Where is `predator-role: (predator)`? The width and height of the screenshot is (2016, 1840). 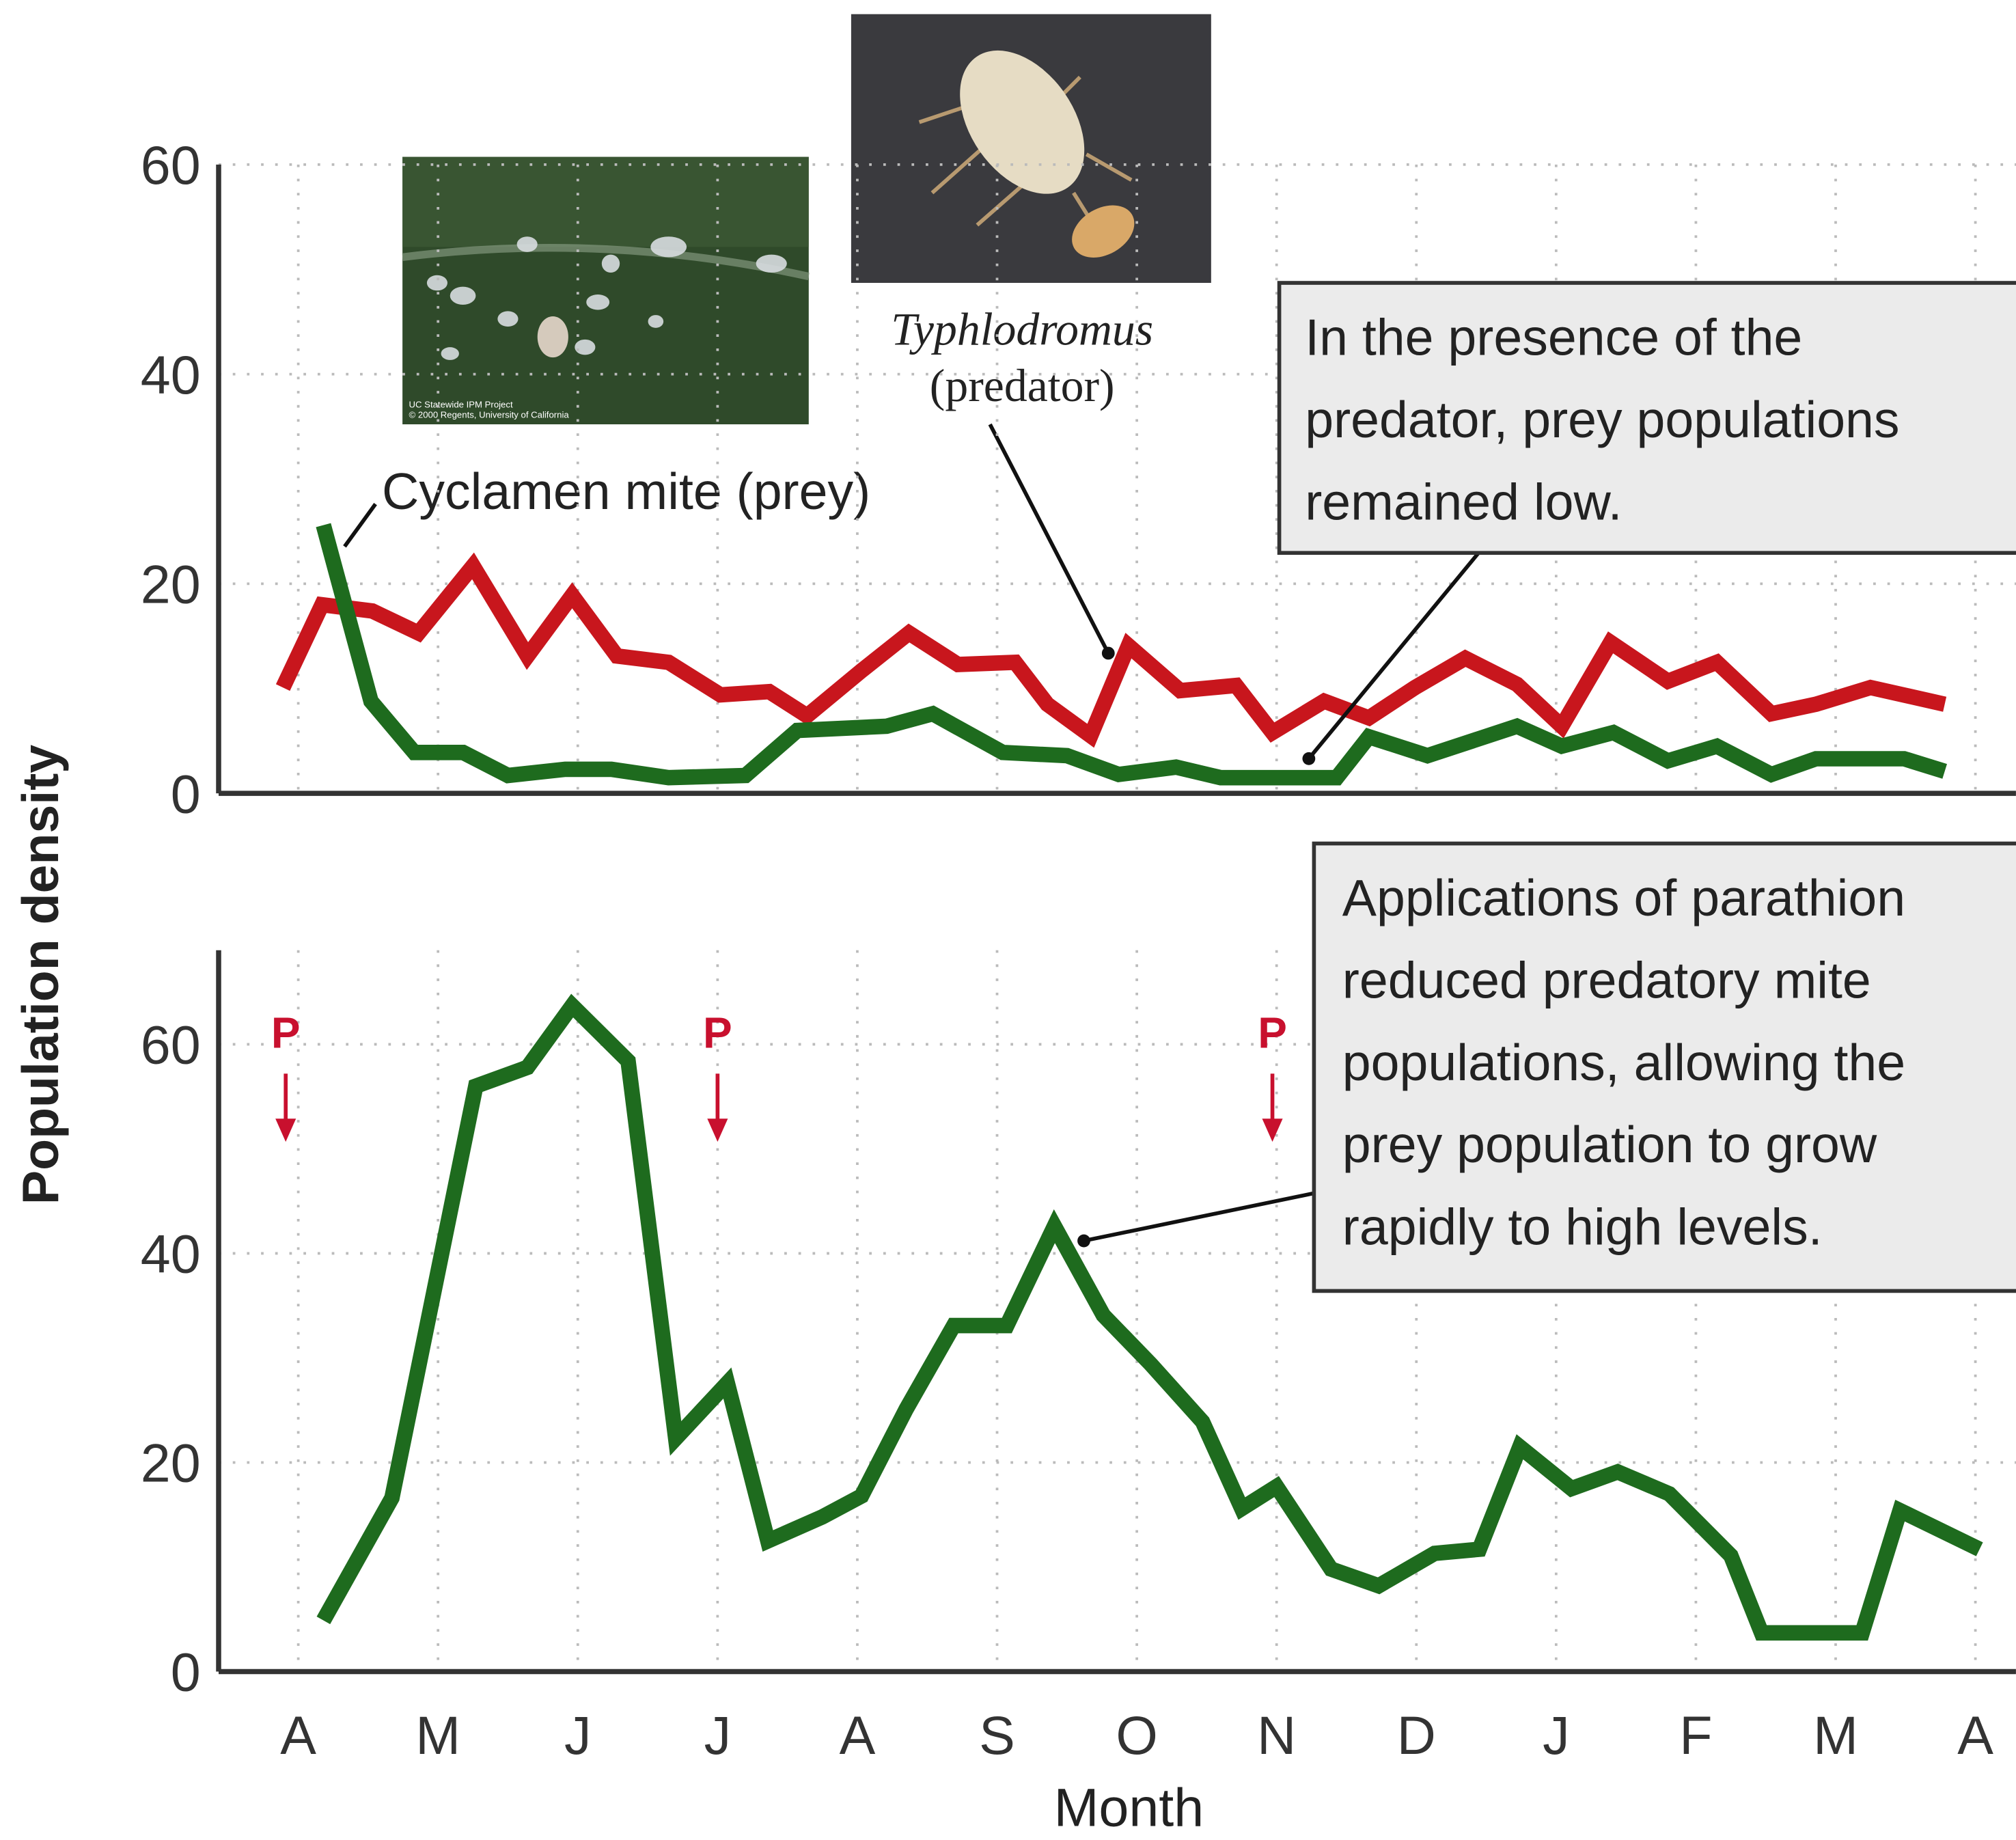
predator-role: (predator) is located at coordinates (1022, 386).